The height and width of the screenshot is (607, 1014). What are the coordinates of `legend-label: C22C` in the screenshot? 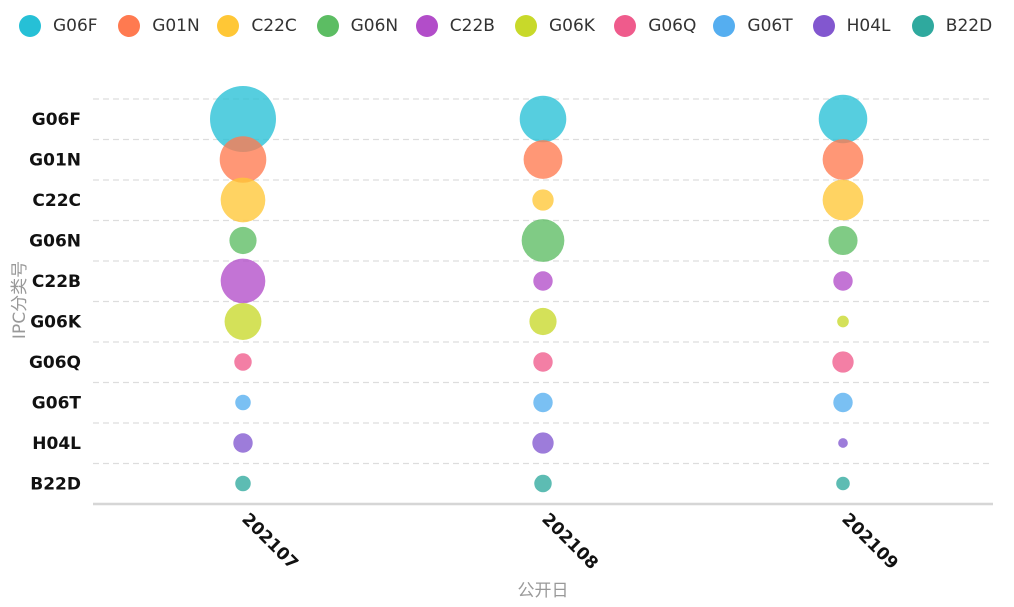 It's located at (274, 26).